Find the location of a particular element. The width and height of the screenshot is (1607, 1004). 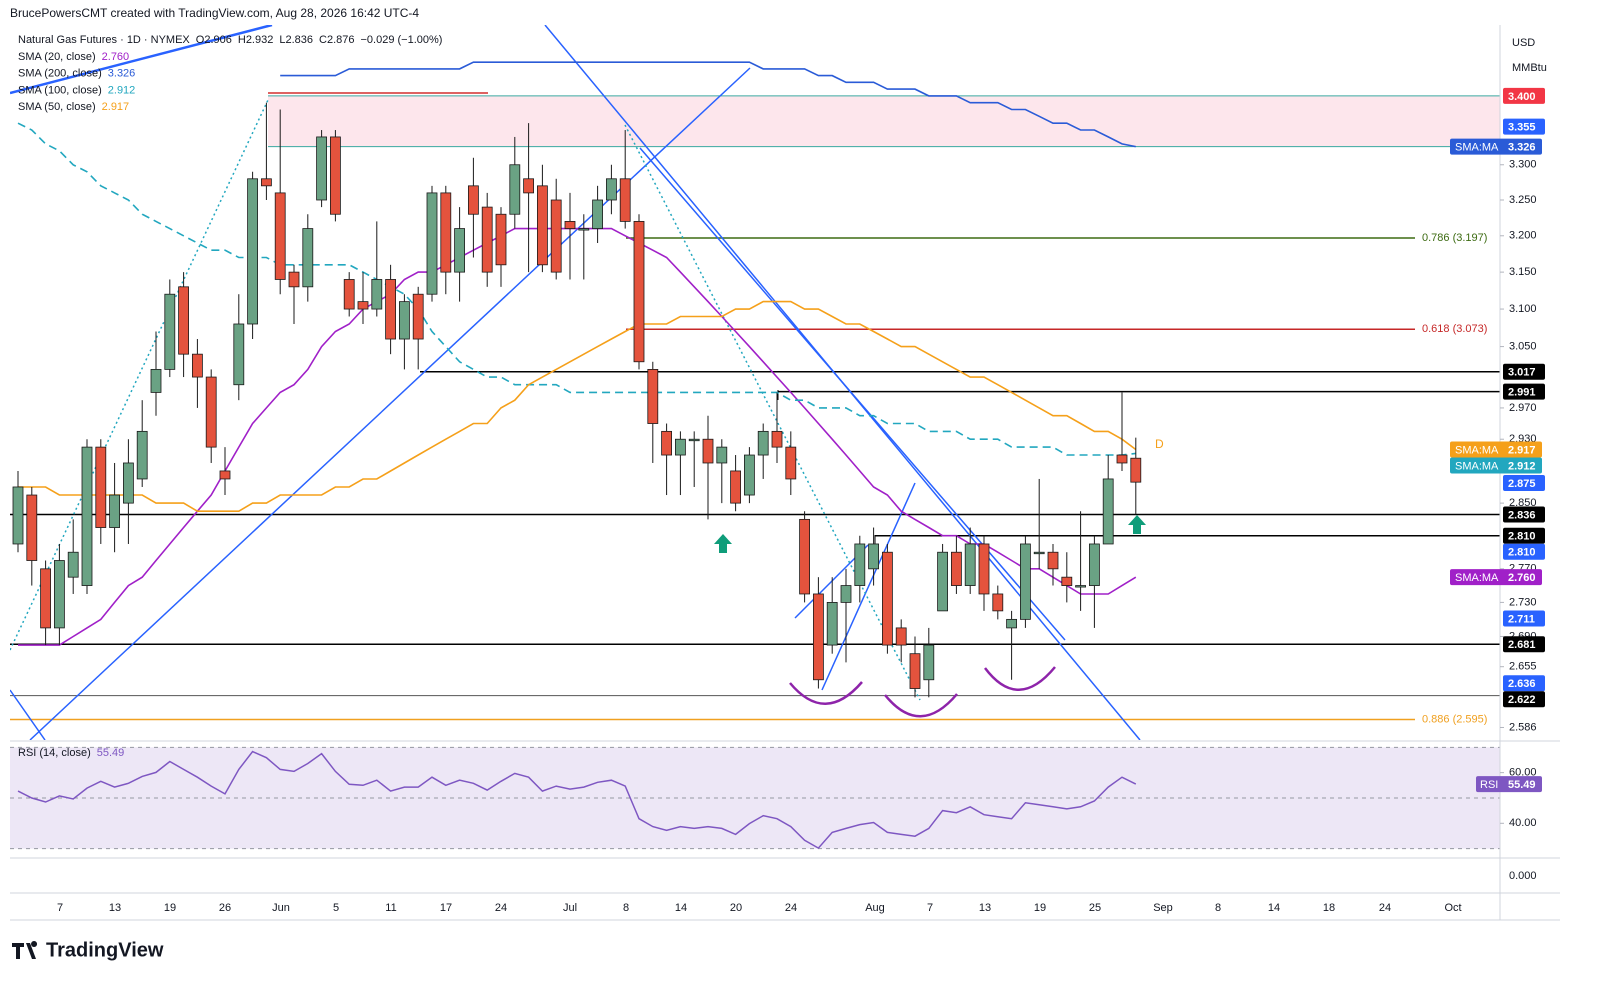

badge-label: 3.017 is located at coordinates (1522, 373).